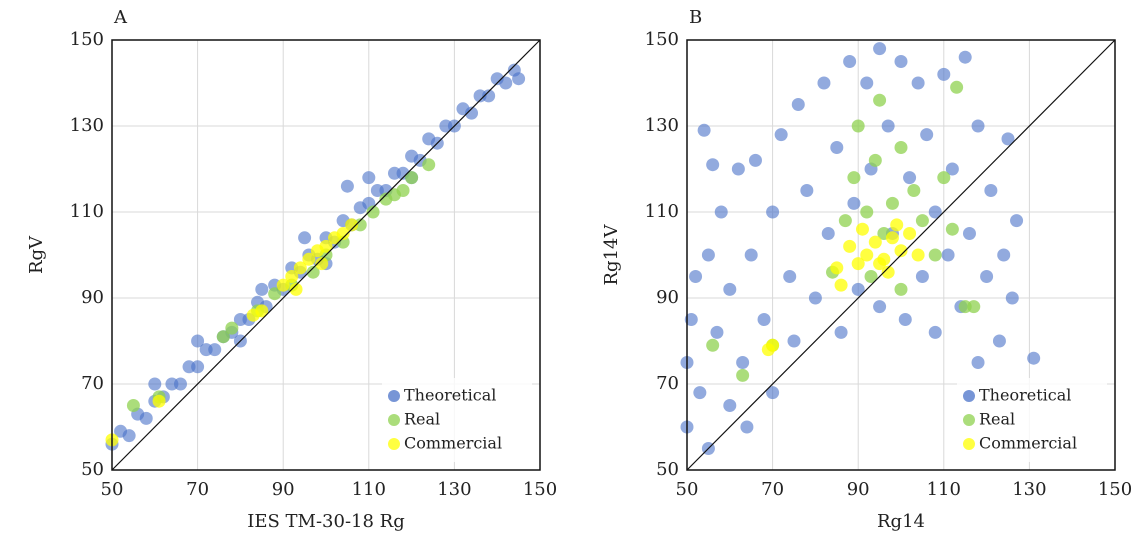  What do you see at coordinates (662, 125) in the screenshot?
I see `y-tick-label: 130` at bounding box center [662, 125].